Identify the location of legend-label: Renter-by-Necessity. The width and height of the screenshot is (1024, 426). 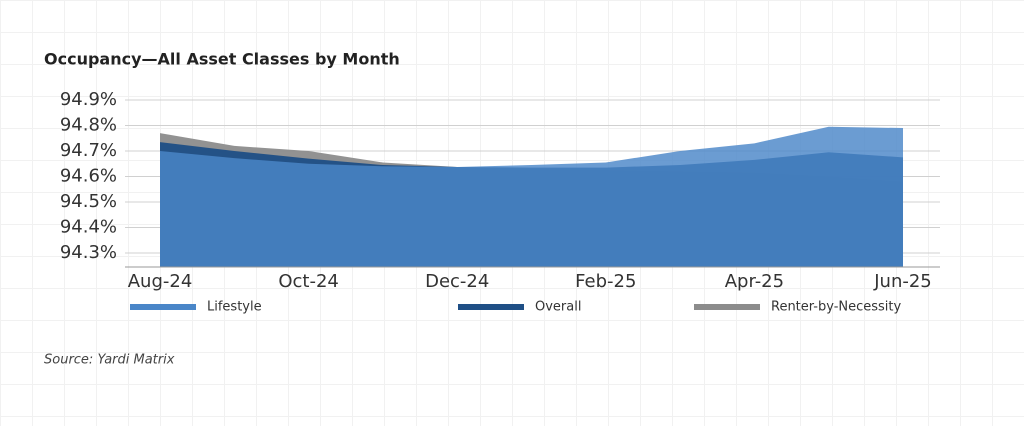
(836, 307).